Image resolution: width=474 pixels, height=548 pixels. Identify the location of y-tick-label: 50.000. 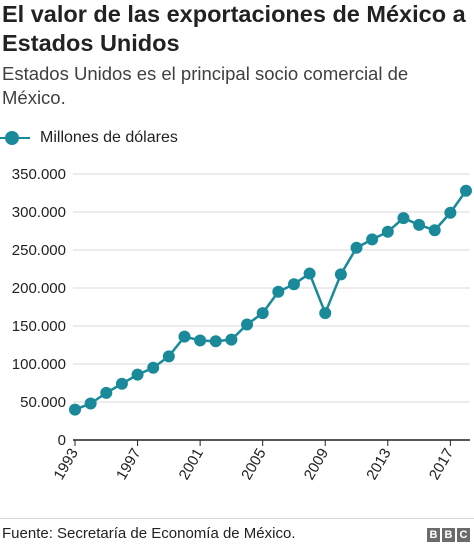
(43, 402).